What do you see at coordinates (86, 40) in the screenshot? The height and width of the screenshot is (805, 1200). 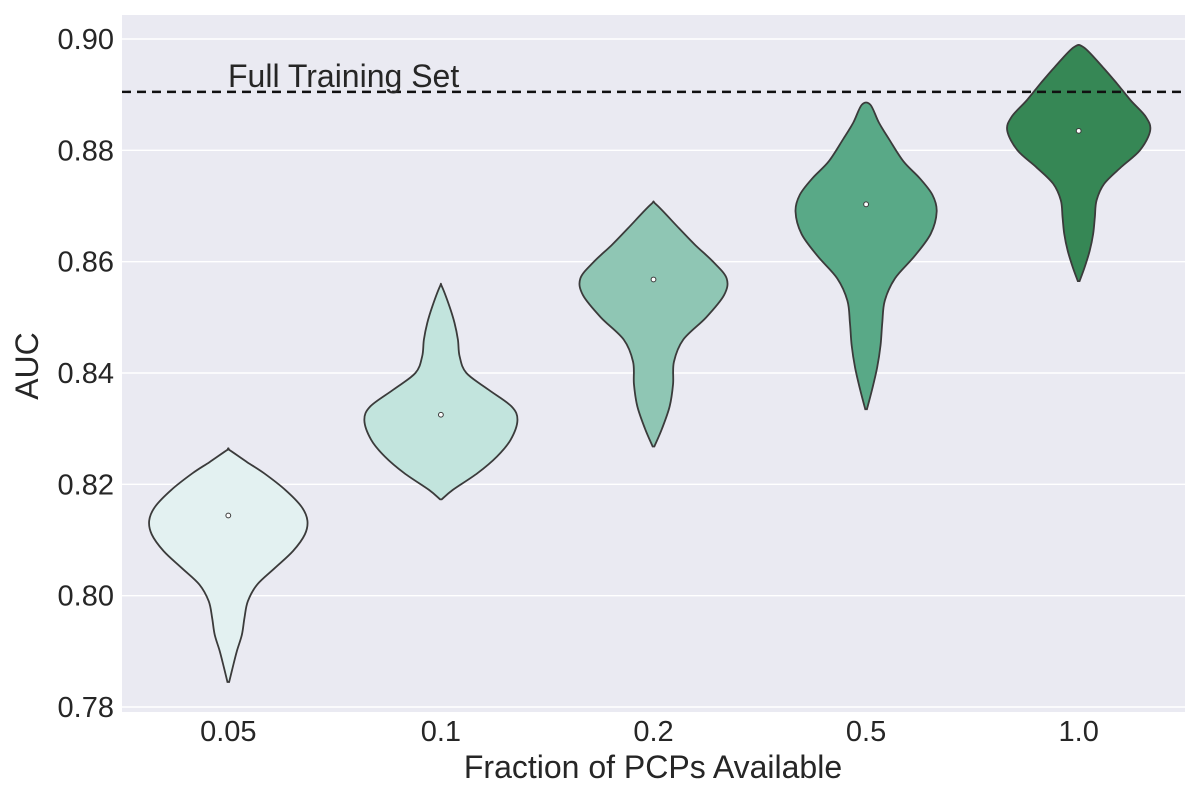 I see `y-tick-label: 0.90` at bounding box center [86, 40].